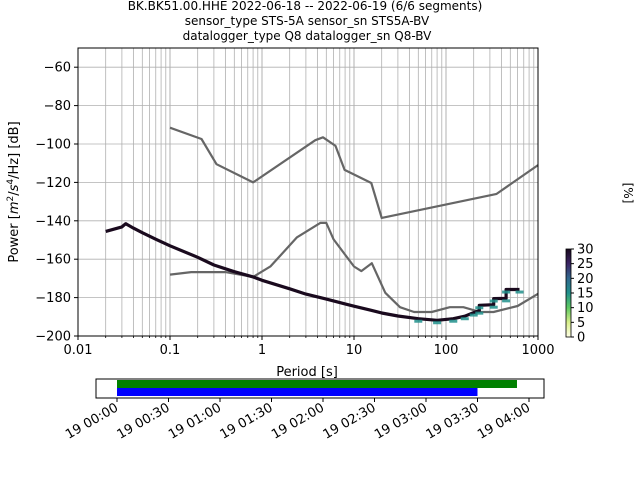 Image resolution: width=640 pixels, height=480 pixels. I want to click on x-tick-label: 1, so click(262, 350).